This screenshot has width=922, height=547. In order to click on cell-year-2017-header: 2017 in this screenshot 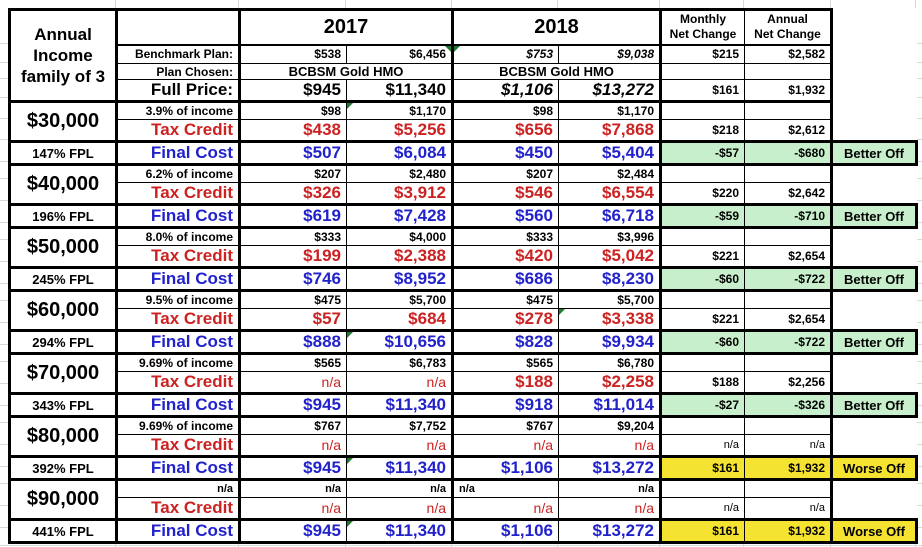, I will do `click(345, 27)`.